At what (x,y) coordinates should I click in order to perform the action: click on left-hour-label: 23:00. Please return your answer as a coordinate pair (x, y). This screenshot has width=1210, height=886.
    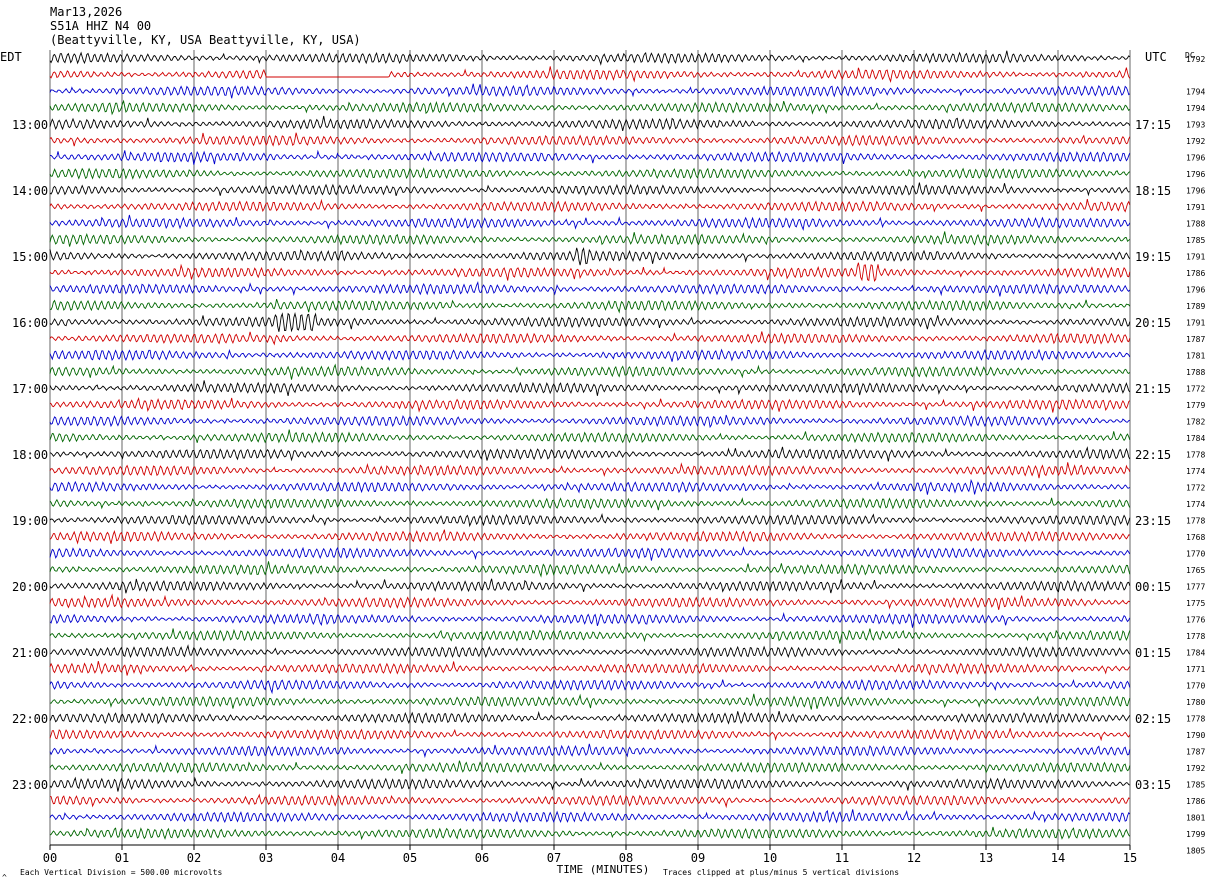
    Looking at the image, I should click on (30, 785).